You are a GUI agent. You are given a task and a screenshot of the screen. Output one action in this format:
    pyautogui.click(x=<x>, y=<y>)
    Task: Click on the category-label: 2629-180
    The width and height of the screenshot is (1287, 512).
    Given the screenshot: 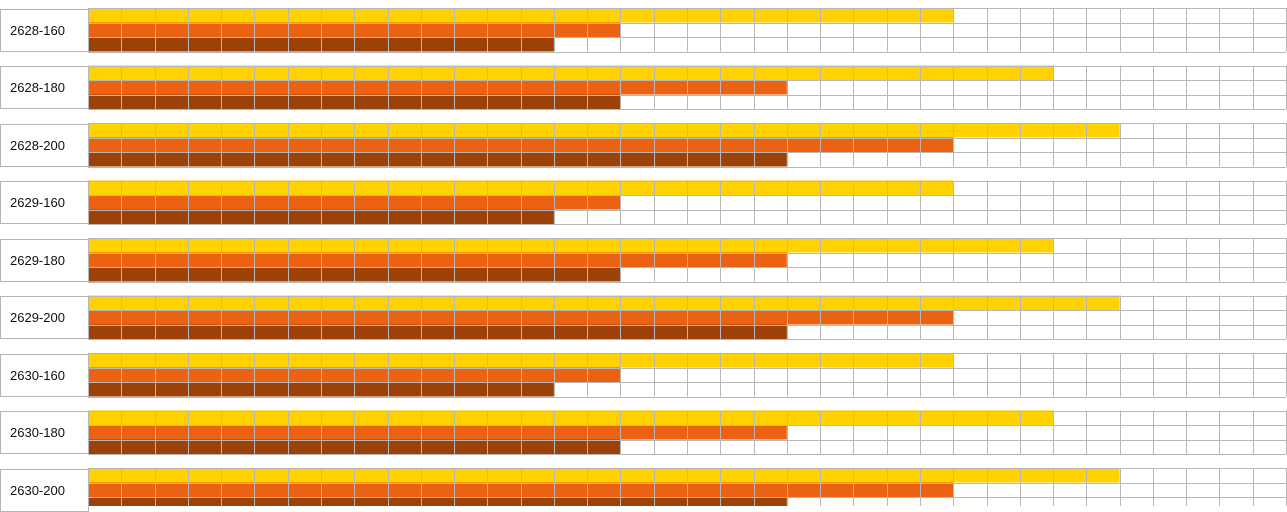 What is the action you would take?
    pyautogui.click(x=44, y=260)
    